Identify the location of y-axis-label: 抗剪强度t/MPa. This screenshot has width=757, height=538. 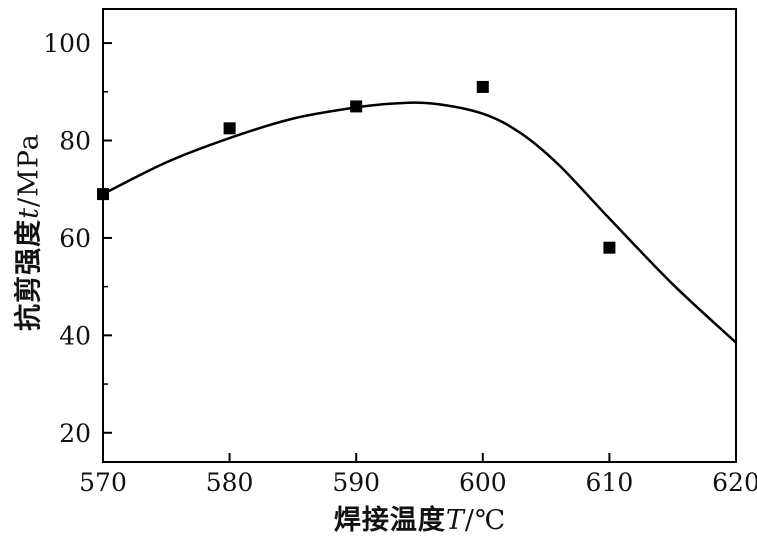
(26, 232).